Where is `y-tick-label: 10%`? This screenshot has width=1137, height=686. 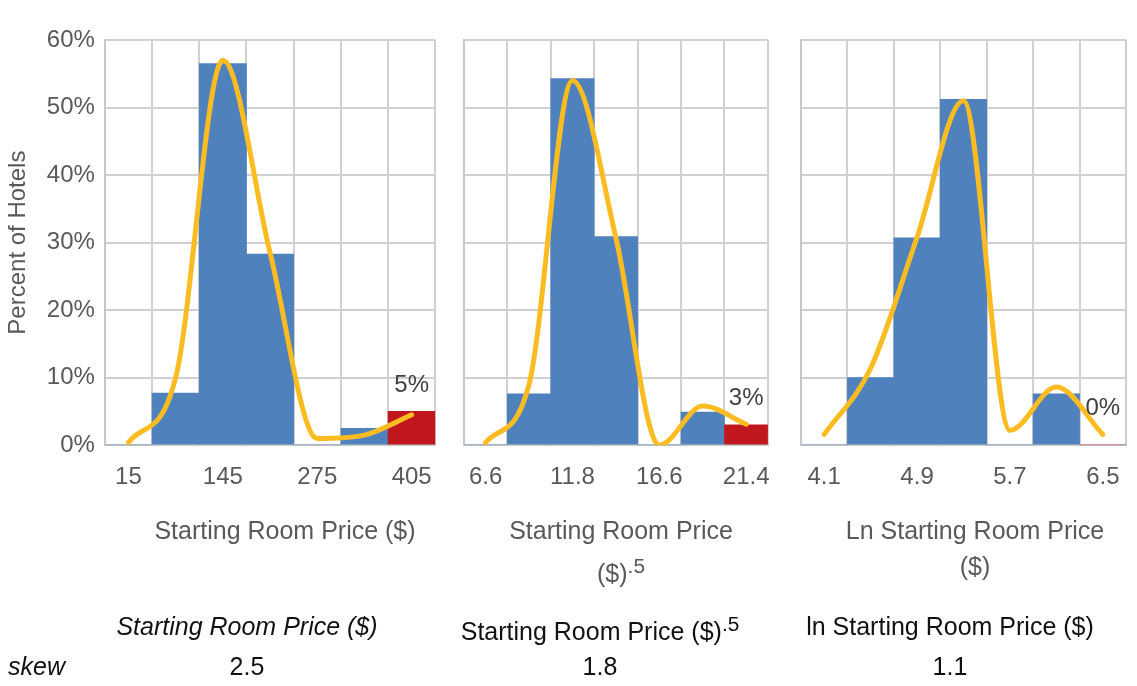 y-tick-label: 10% is located at coordinates (70, 376).